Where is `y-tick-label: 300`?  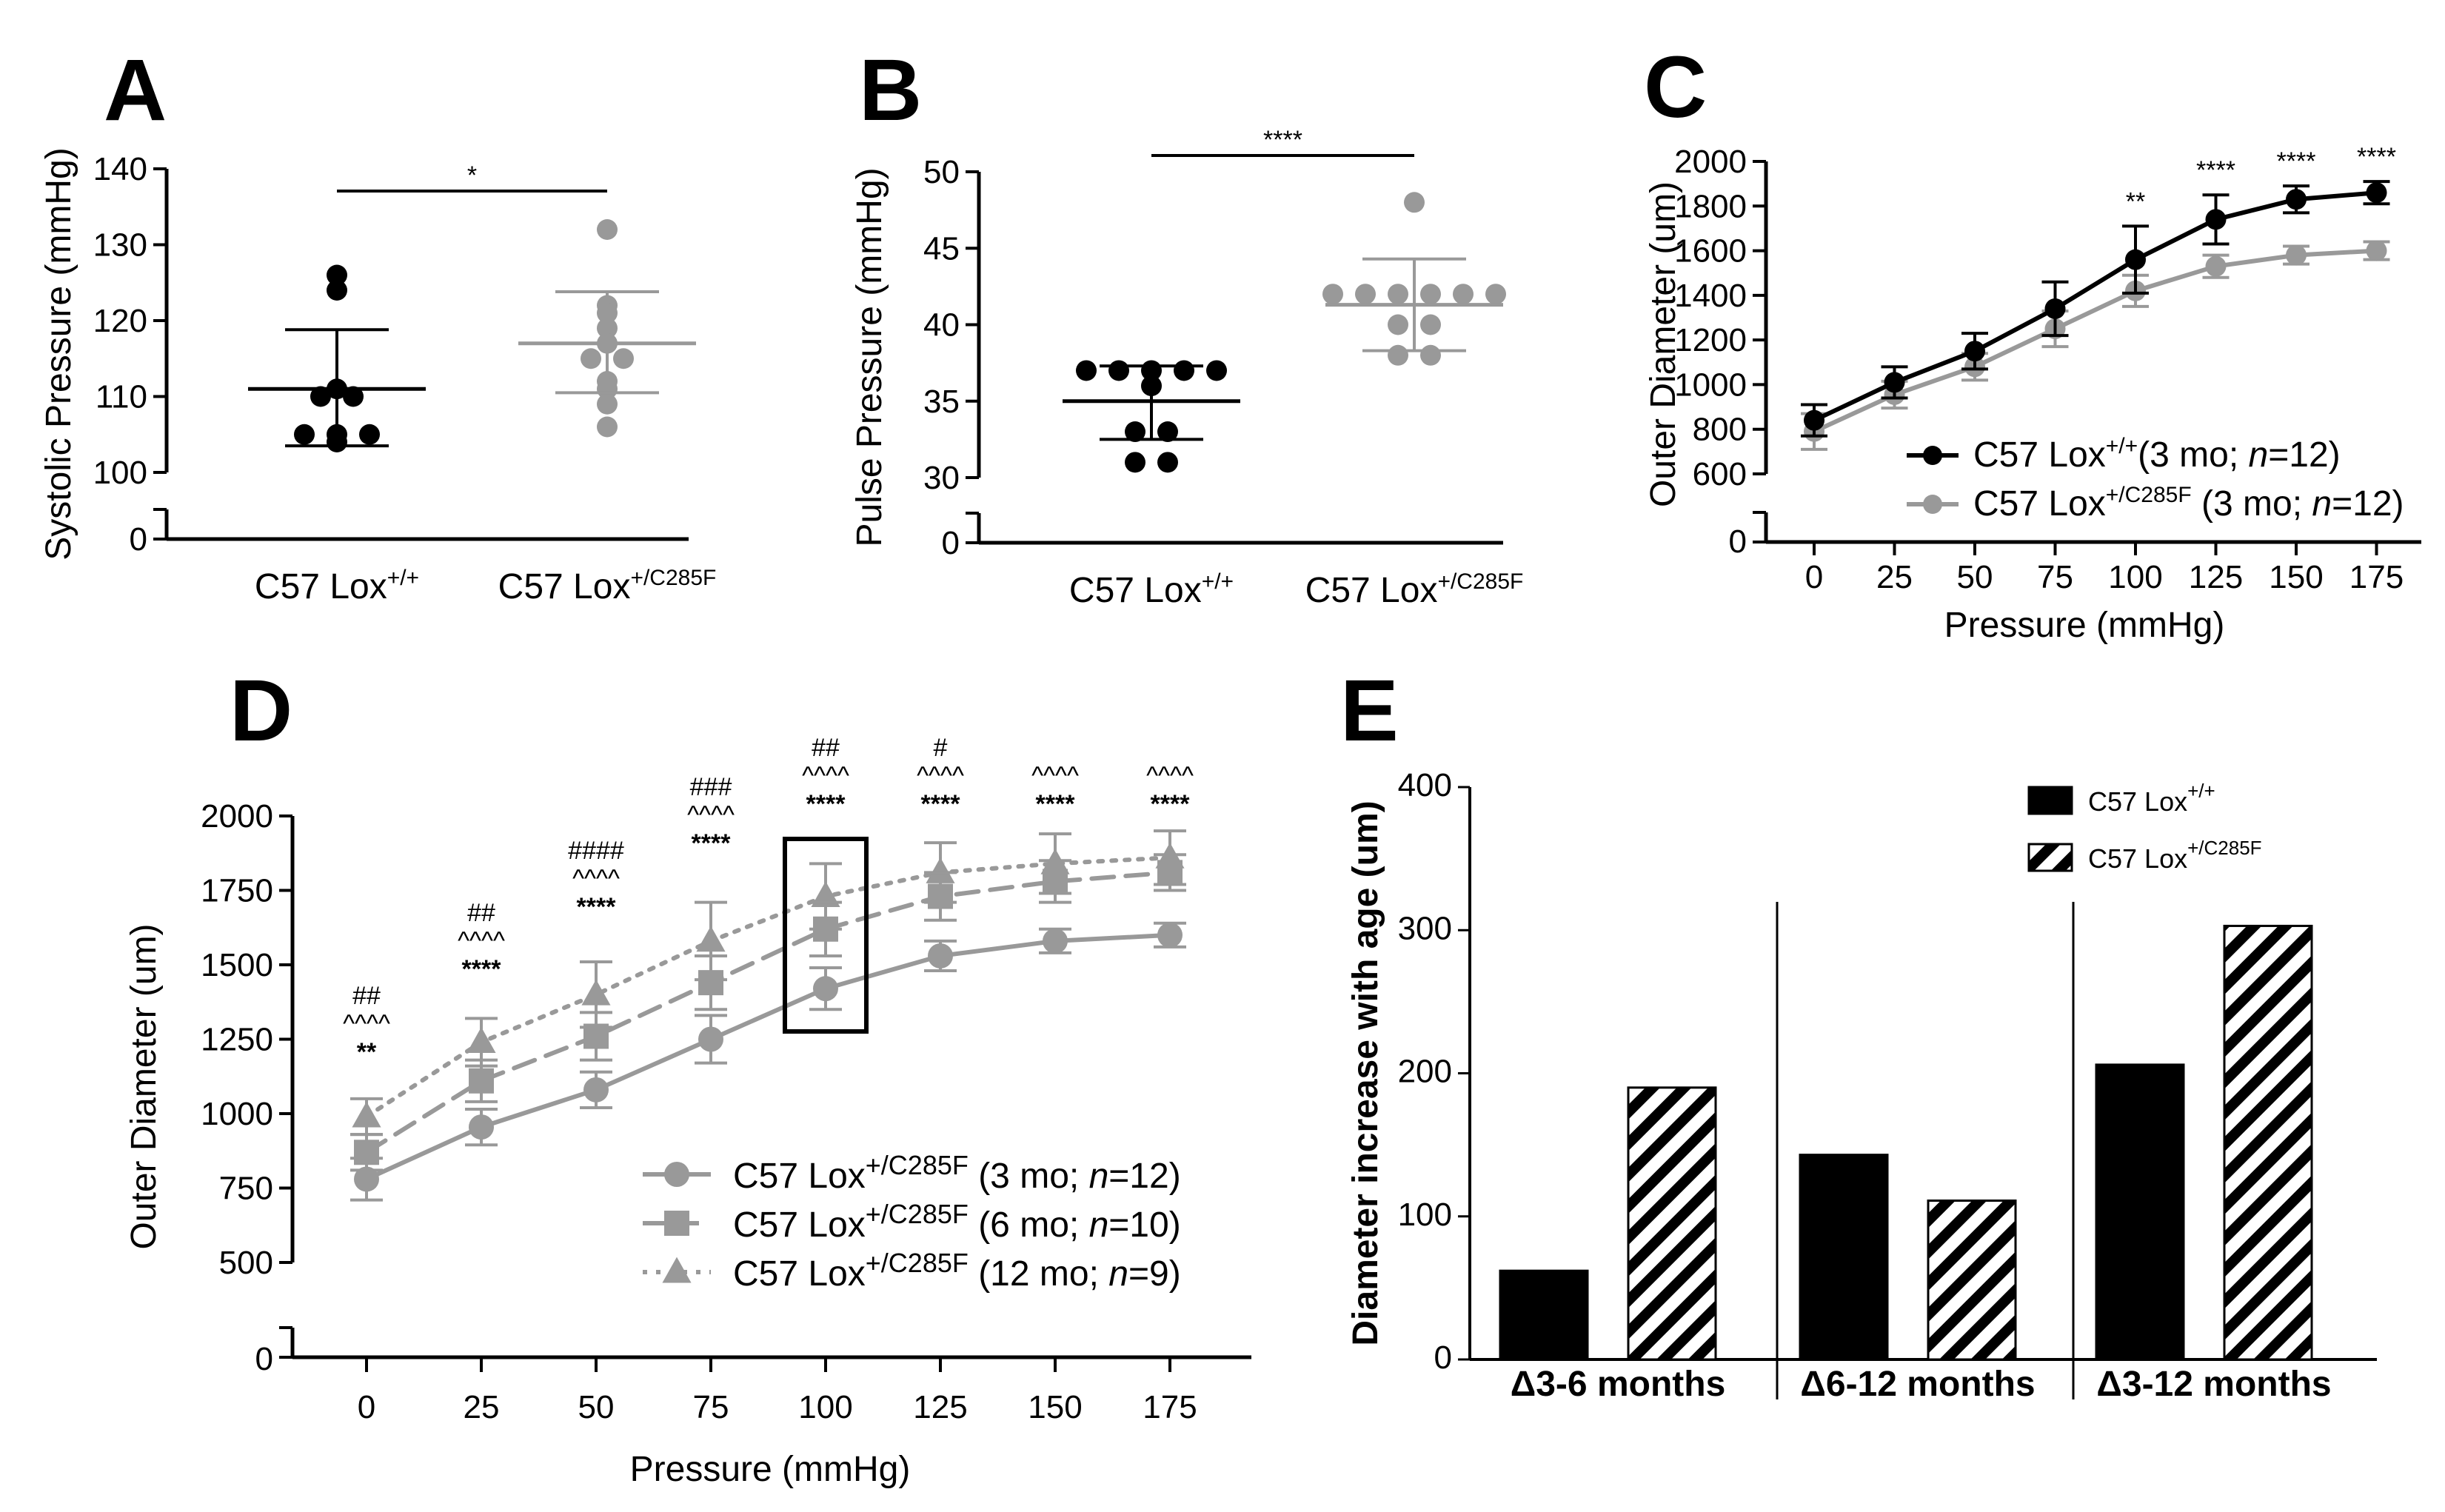
y-tick-label: 300 is located at coordinates (1425, 928).